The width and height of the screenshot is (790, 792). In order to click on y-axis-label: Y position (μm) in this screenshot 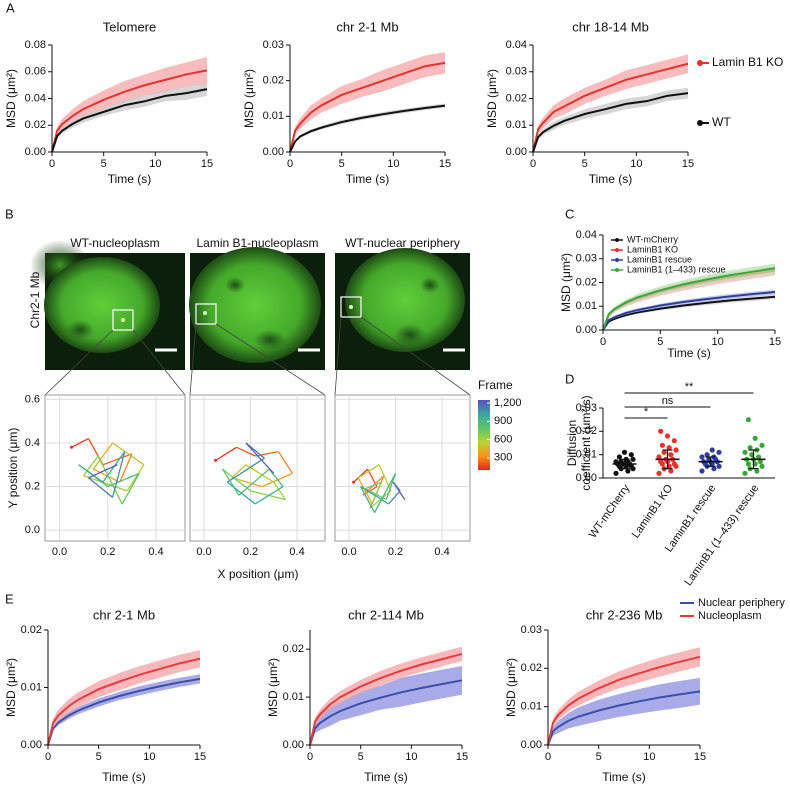, I will do `click(13, 468)`.